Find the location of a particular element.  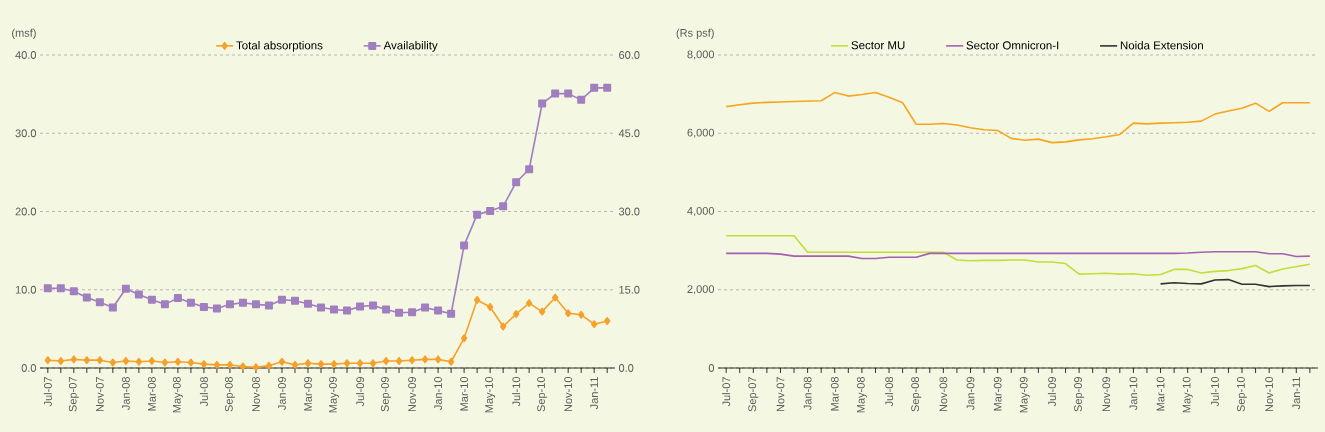

x-tick-label: Jul-10 is located at coordinates (516, 391).